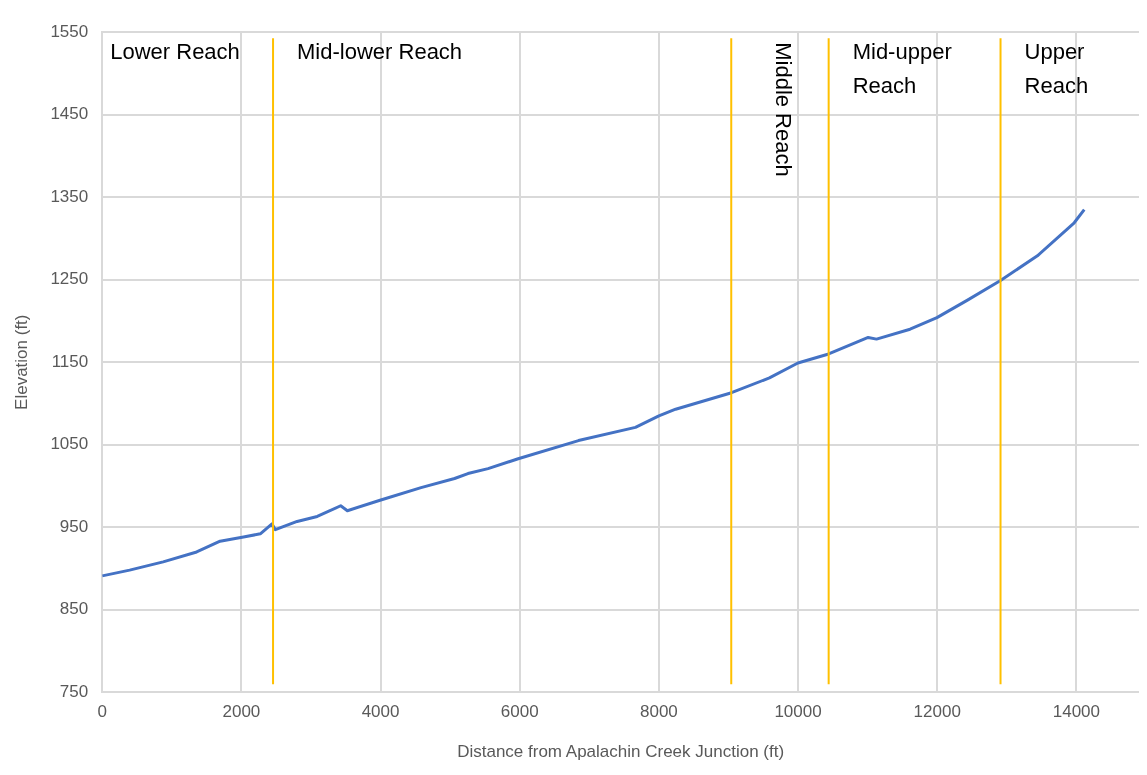 The width and height of the screenshot is (1147, 775). I want to click on x-tick-label: 14000, so click(1076, 712).